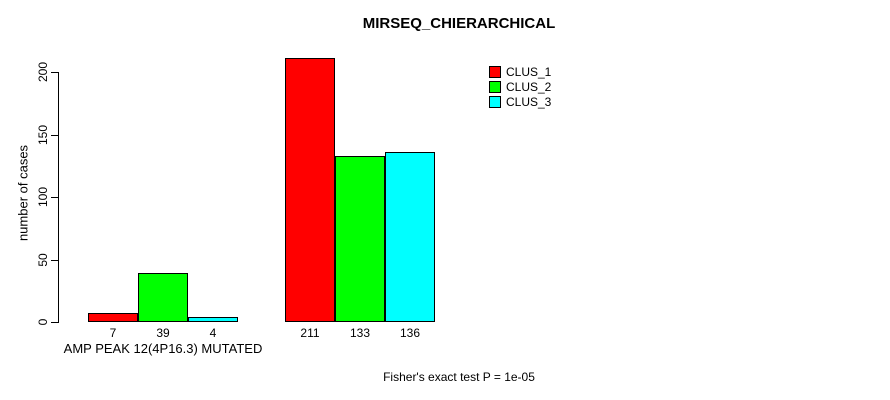 This screenshot has height=400, width=890. Describe the element at coordinates (459, 23) in the screenshot. I see `chart-title: MIRSEQ_CHIERARCHICAL` at that location.